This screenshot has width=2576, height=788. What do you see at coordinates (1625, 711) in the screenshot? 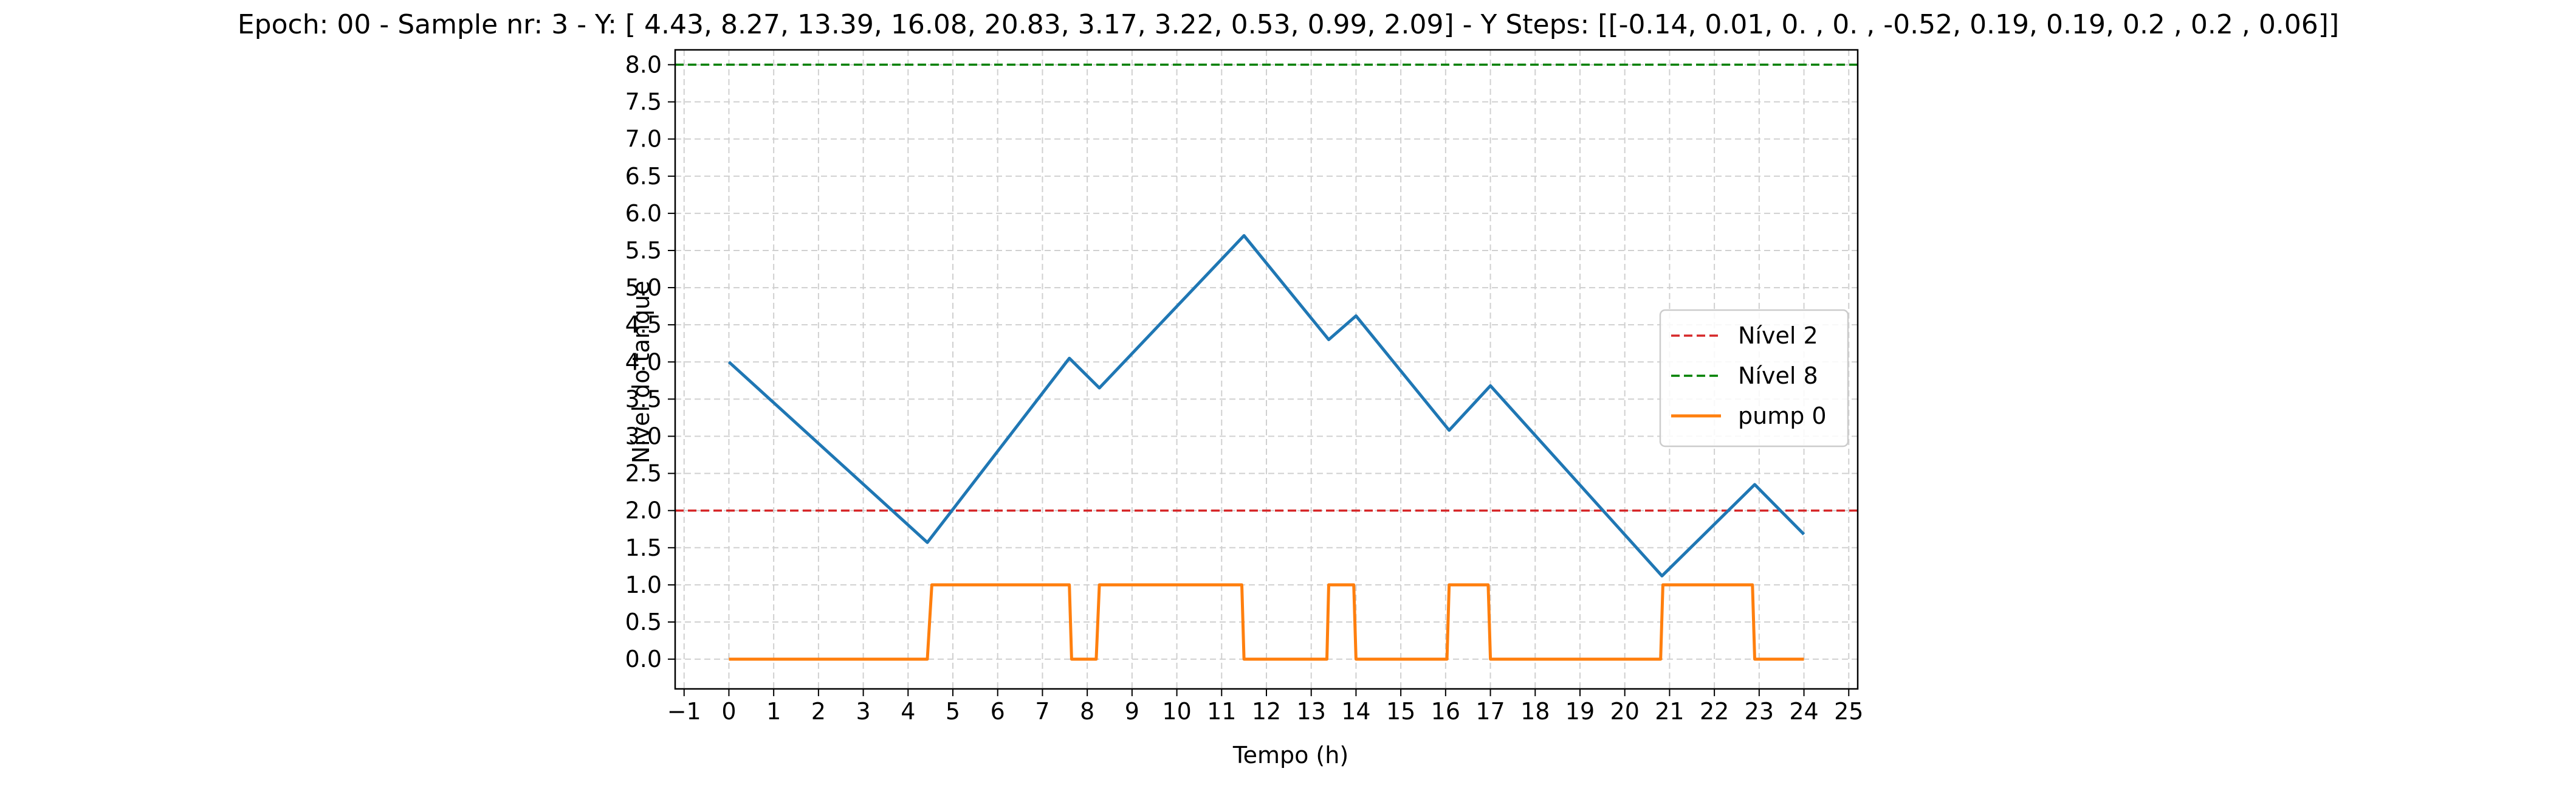
I see `x-tick-label: 20` at bounding box center [1625, 711].